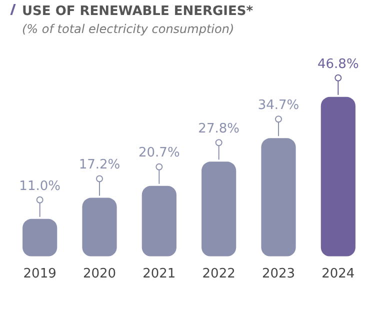 The height and width of the screenshot is (331, 380). What do you see at coordinates (338, 274) in the screenshot?
I see `x-tick-label: 2024` at bounding box center [338, 274].